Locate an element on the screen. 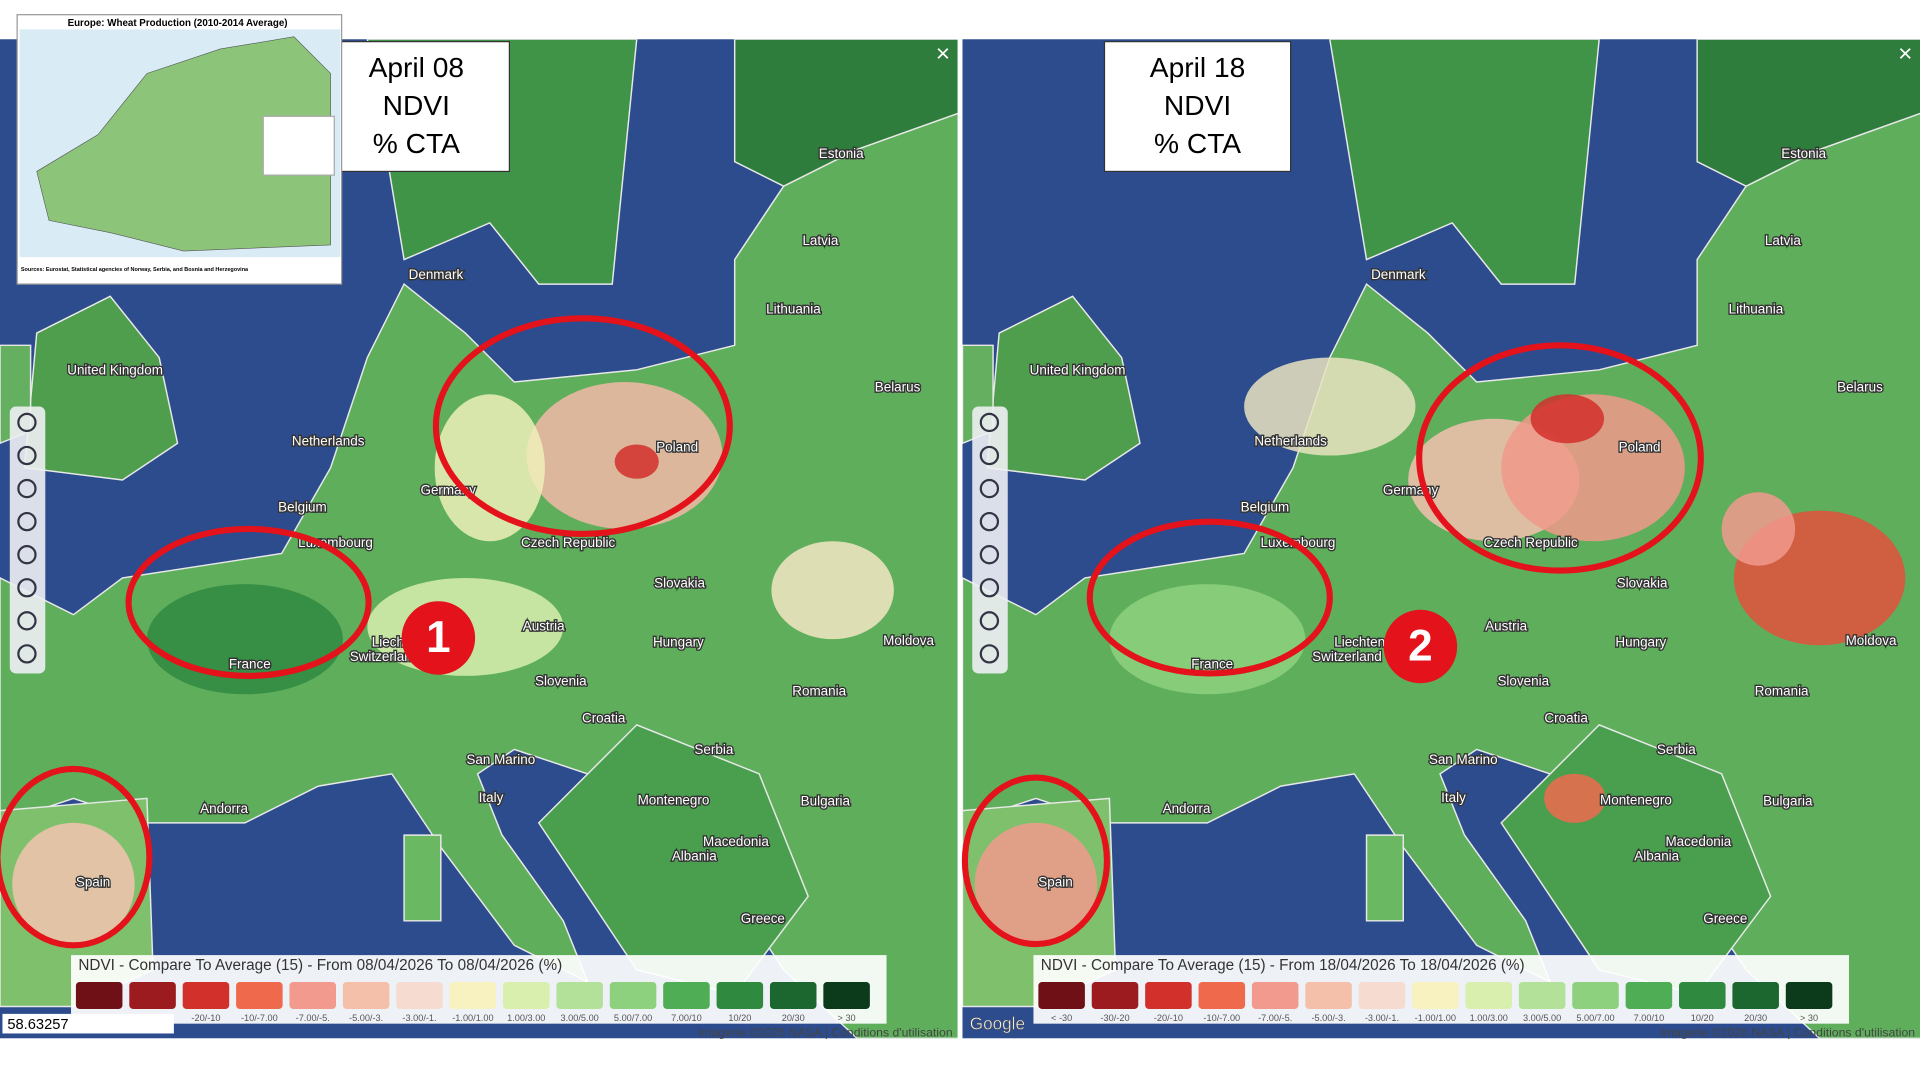 The height and width of the screenshot is (1080, 1920). legend-label: -1.00/1.00 is located at coordinates (472, 1018).